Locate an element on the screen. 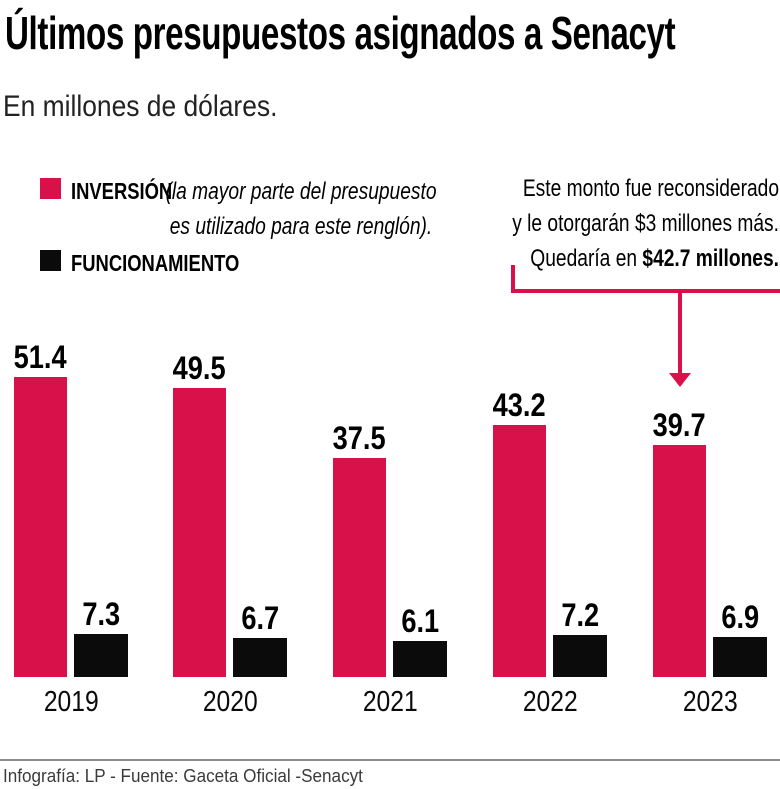 This screenshot has width=780, height=789. annotation-arrow-shaft is located at coordinates (680, 332).